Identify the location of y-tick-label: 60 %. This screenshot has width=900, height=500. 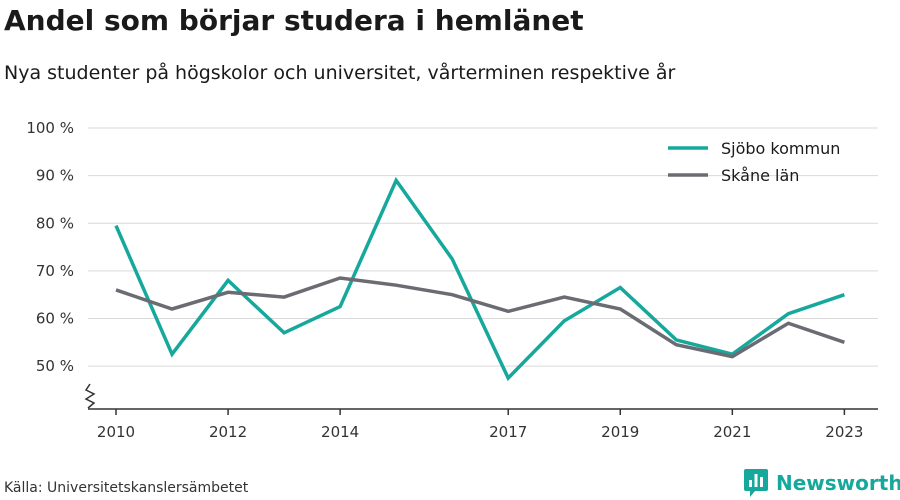
(55, 319).